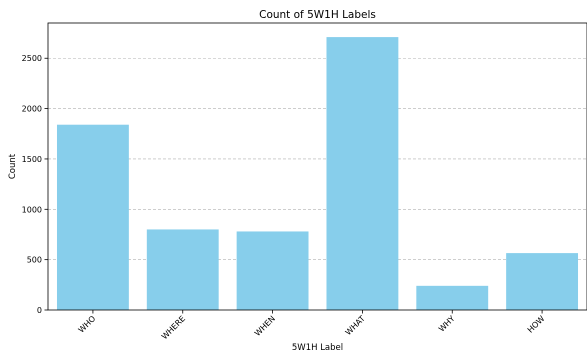 This screenshot has height=352, width=587. Describe the element at coordinates (34, 260) in the screenshot. I see `y-tick-label-500: 500` at that location.